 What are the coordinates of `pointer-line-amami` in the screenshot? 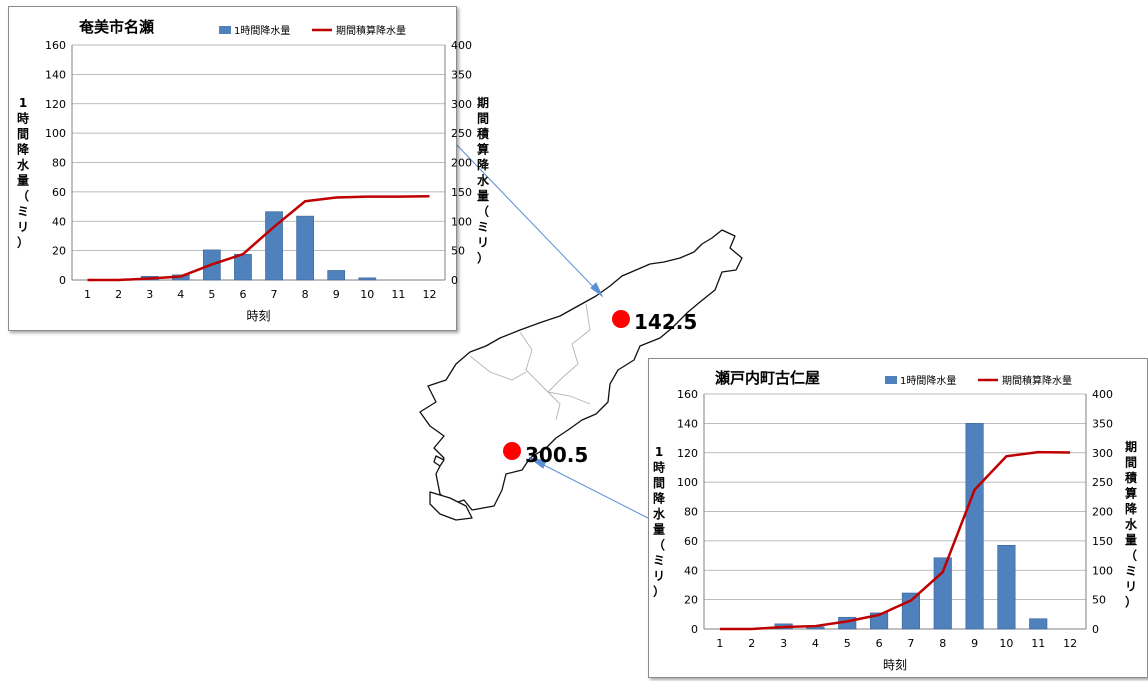 It's located at (515, 205).